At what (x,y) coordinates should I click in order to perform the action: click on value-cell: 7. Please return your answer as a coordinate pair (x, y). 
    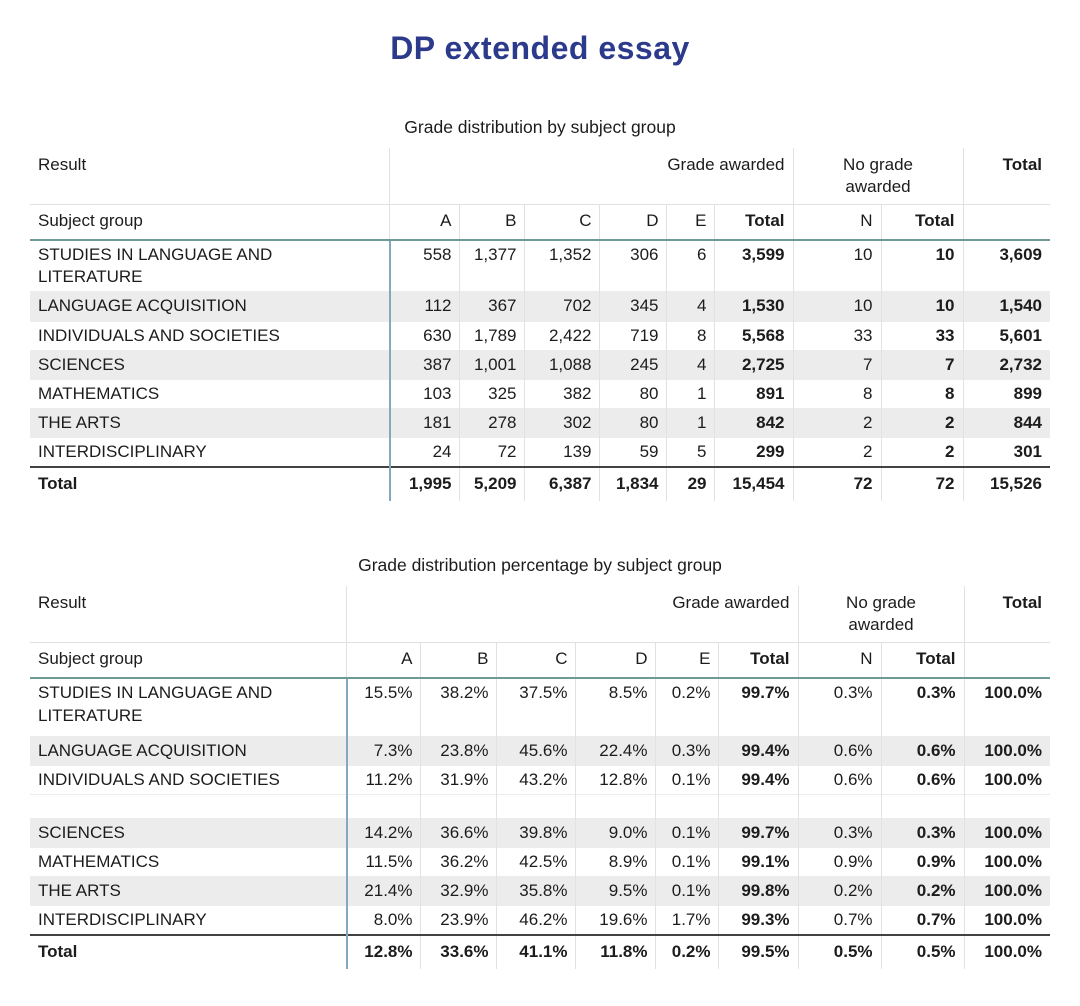
    Looking at the image, I should click on (837, 364).